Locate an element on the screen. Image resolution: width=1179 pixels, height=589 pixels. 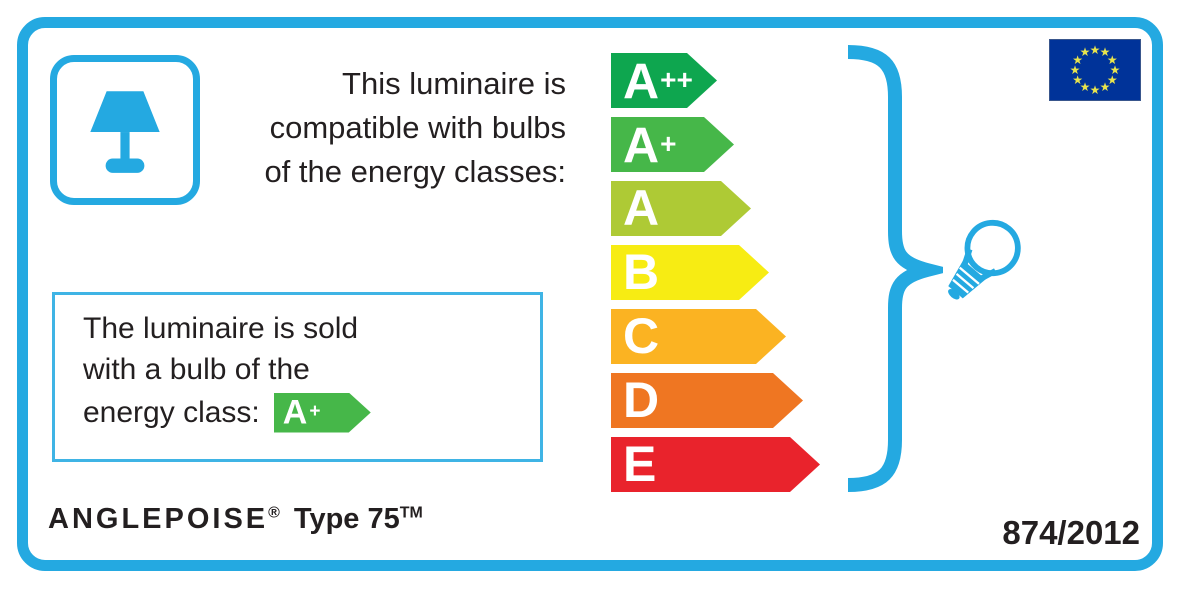
eu-flag-stars: ★ ★ ★ ★ ★ ★ ★ ★ ★ ★ ★ ★ is located at coordinates (1095, 70).